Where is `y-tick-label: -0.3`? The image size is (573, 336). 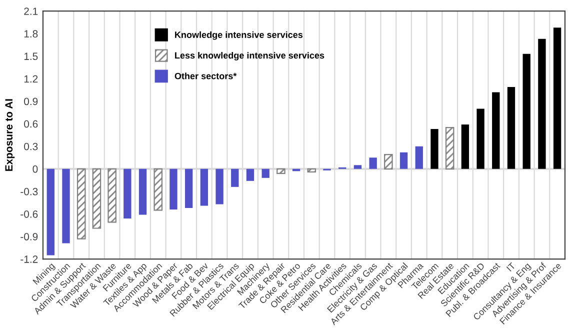
y-tick-label: -0.3 is located at coordinates (29, 192).